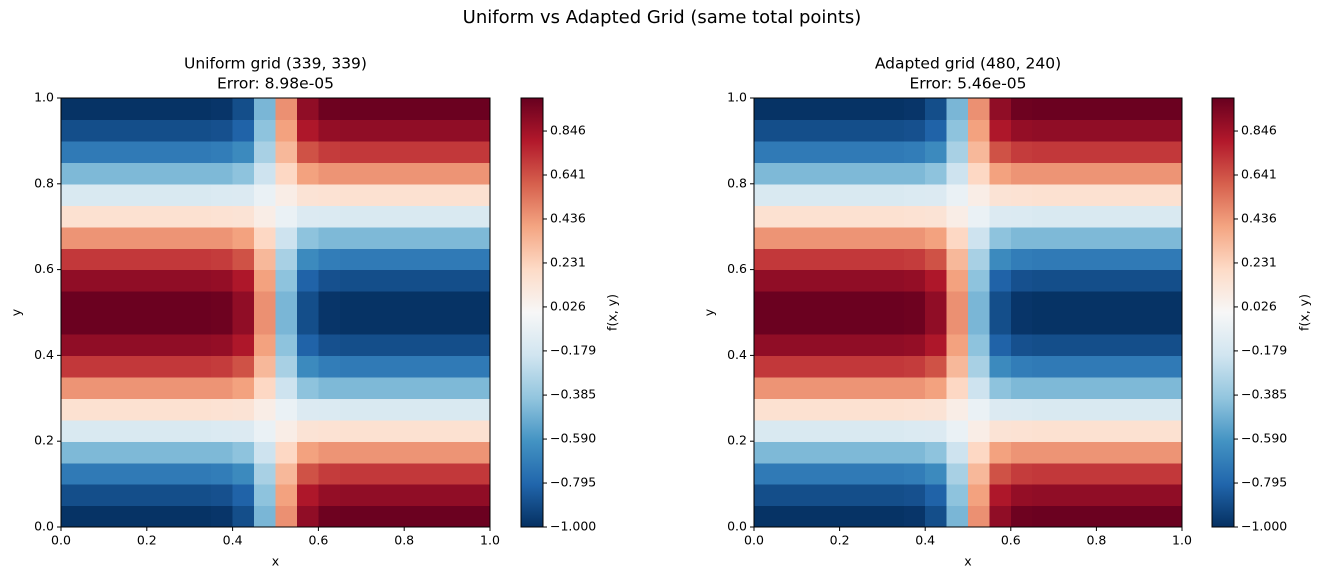 This screenshot has height=584, width=1324. I want to click on colorbar, so click(1223, 312).